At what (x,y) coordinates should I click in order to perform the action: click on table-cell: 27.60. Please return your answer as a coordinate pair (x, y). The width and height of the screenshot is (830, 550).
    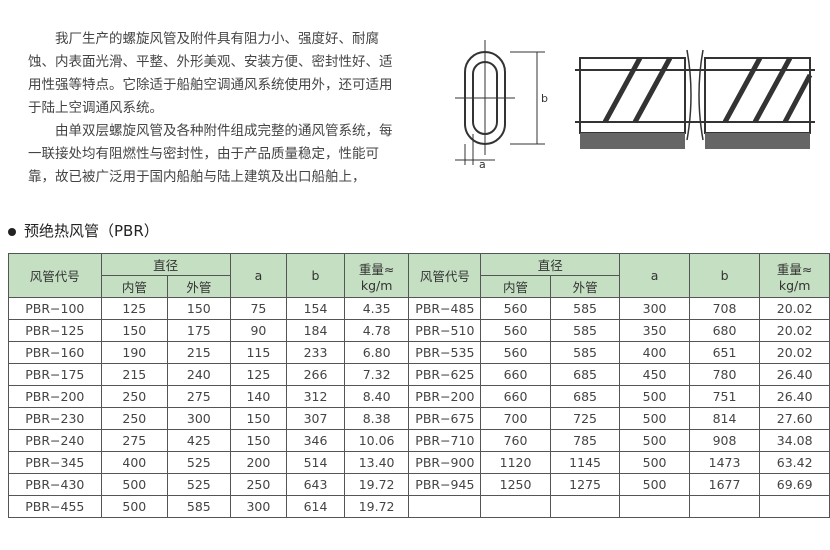
    Looking at the image, I should click on (794, 418).